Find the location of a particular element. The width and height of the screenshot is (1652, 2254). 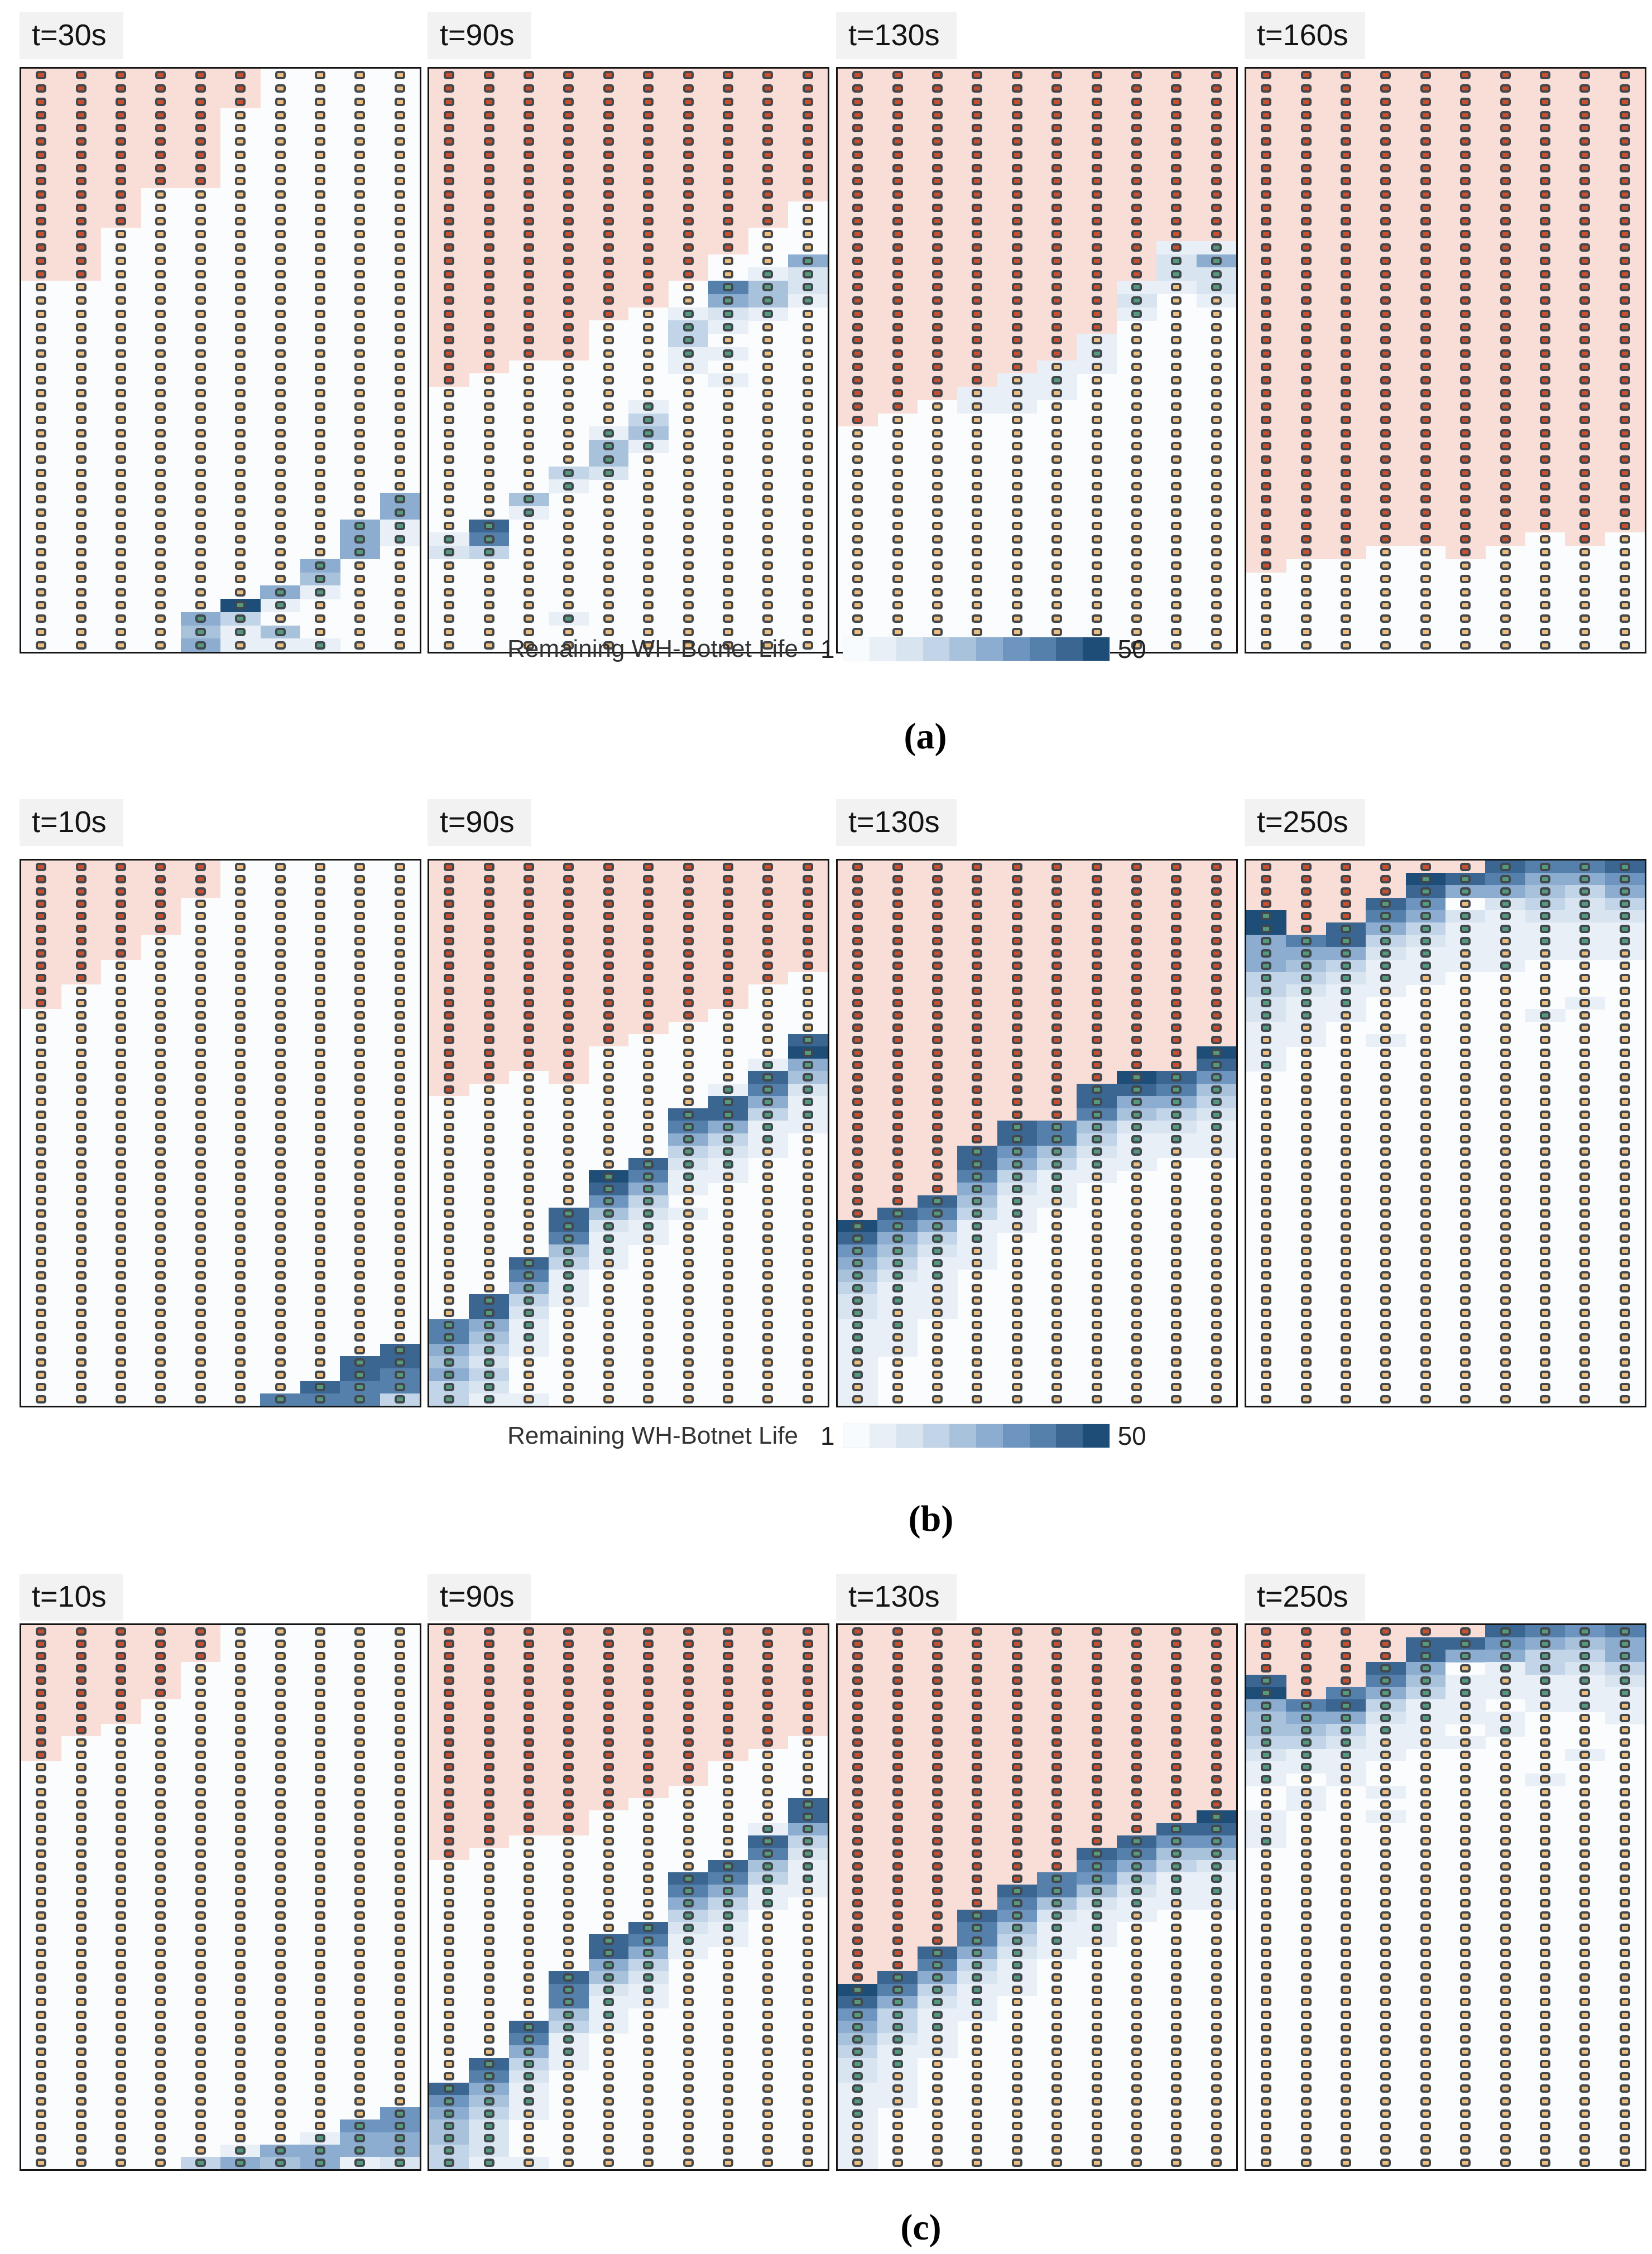

colorbar-gradient is located at coordinates (976, 1436).